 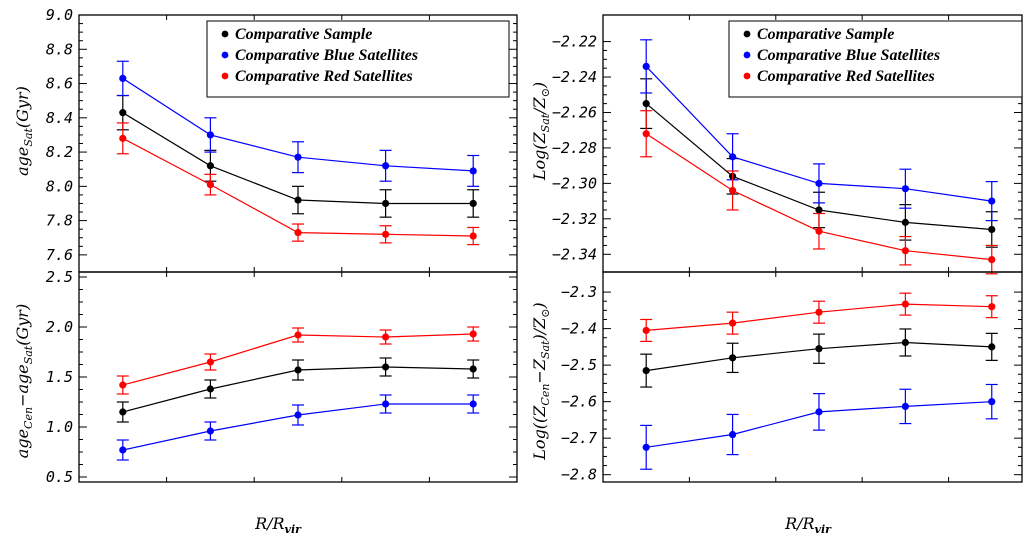 What do you see at coordinates (541, 131) in the screenshot?
I see `ylabel-satellite-metallicity: Log(ZSat/Z⊙)` at bounding box center [541, 131].